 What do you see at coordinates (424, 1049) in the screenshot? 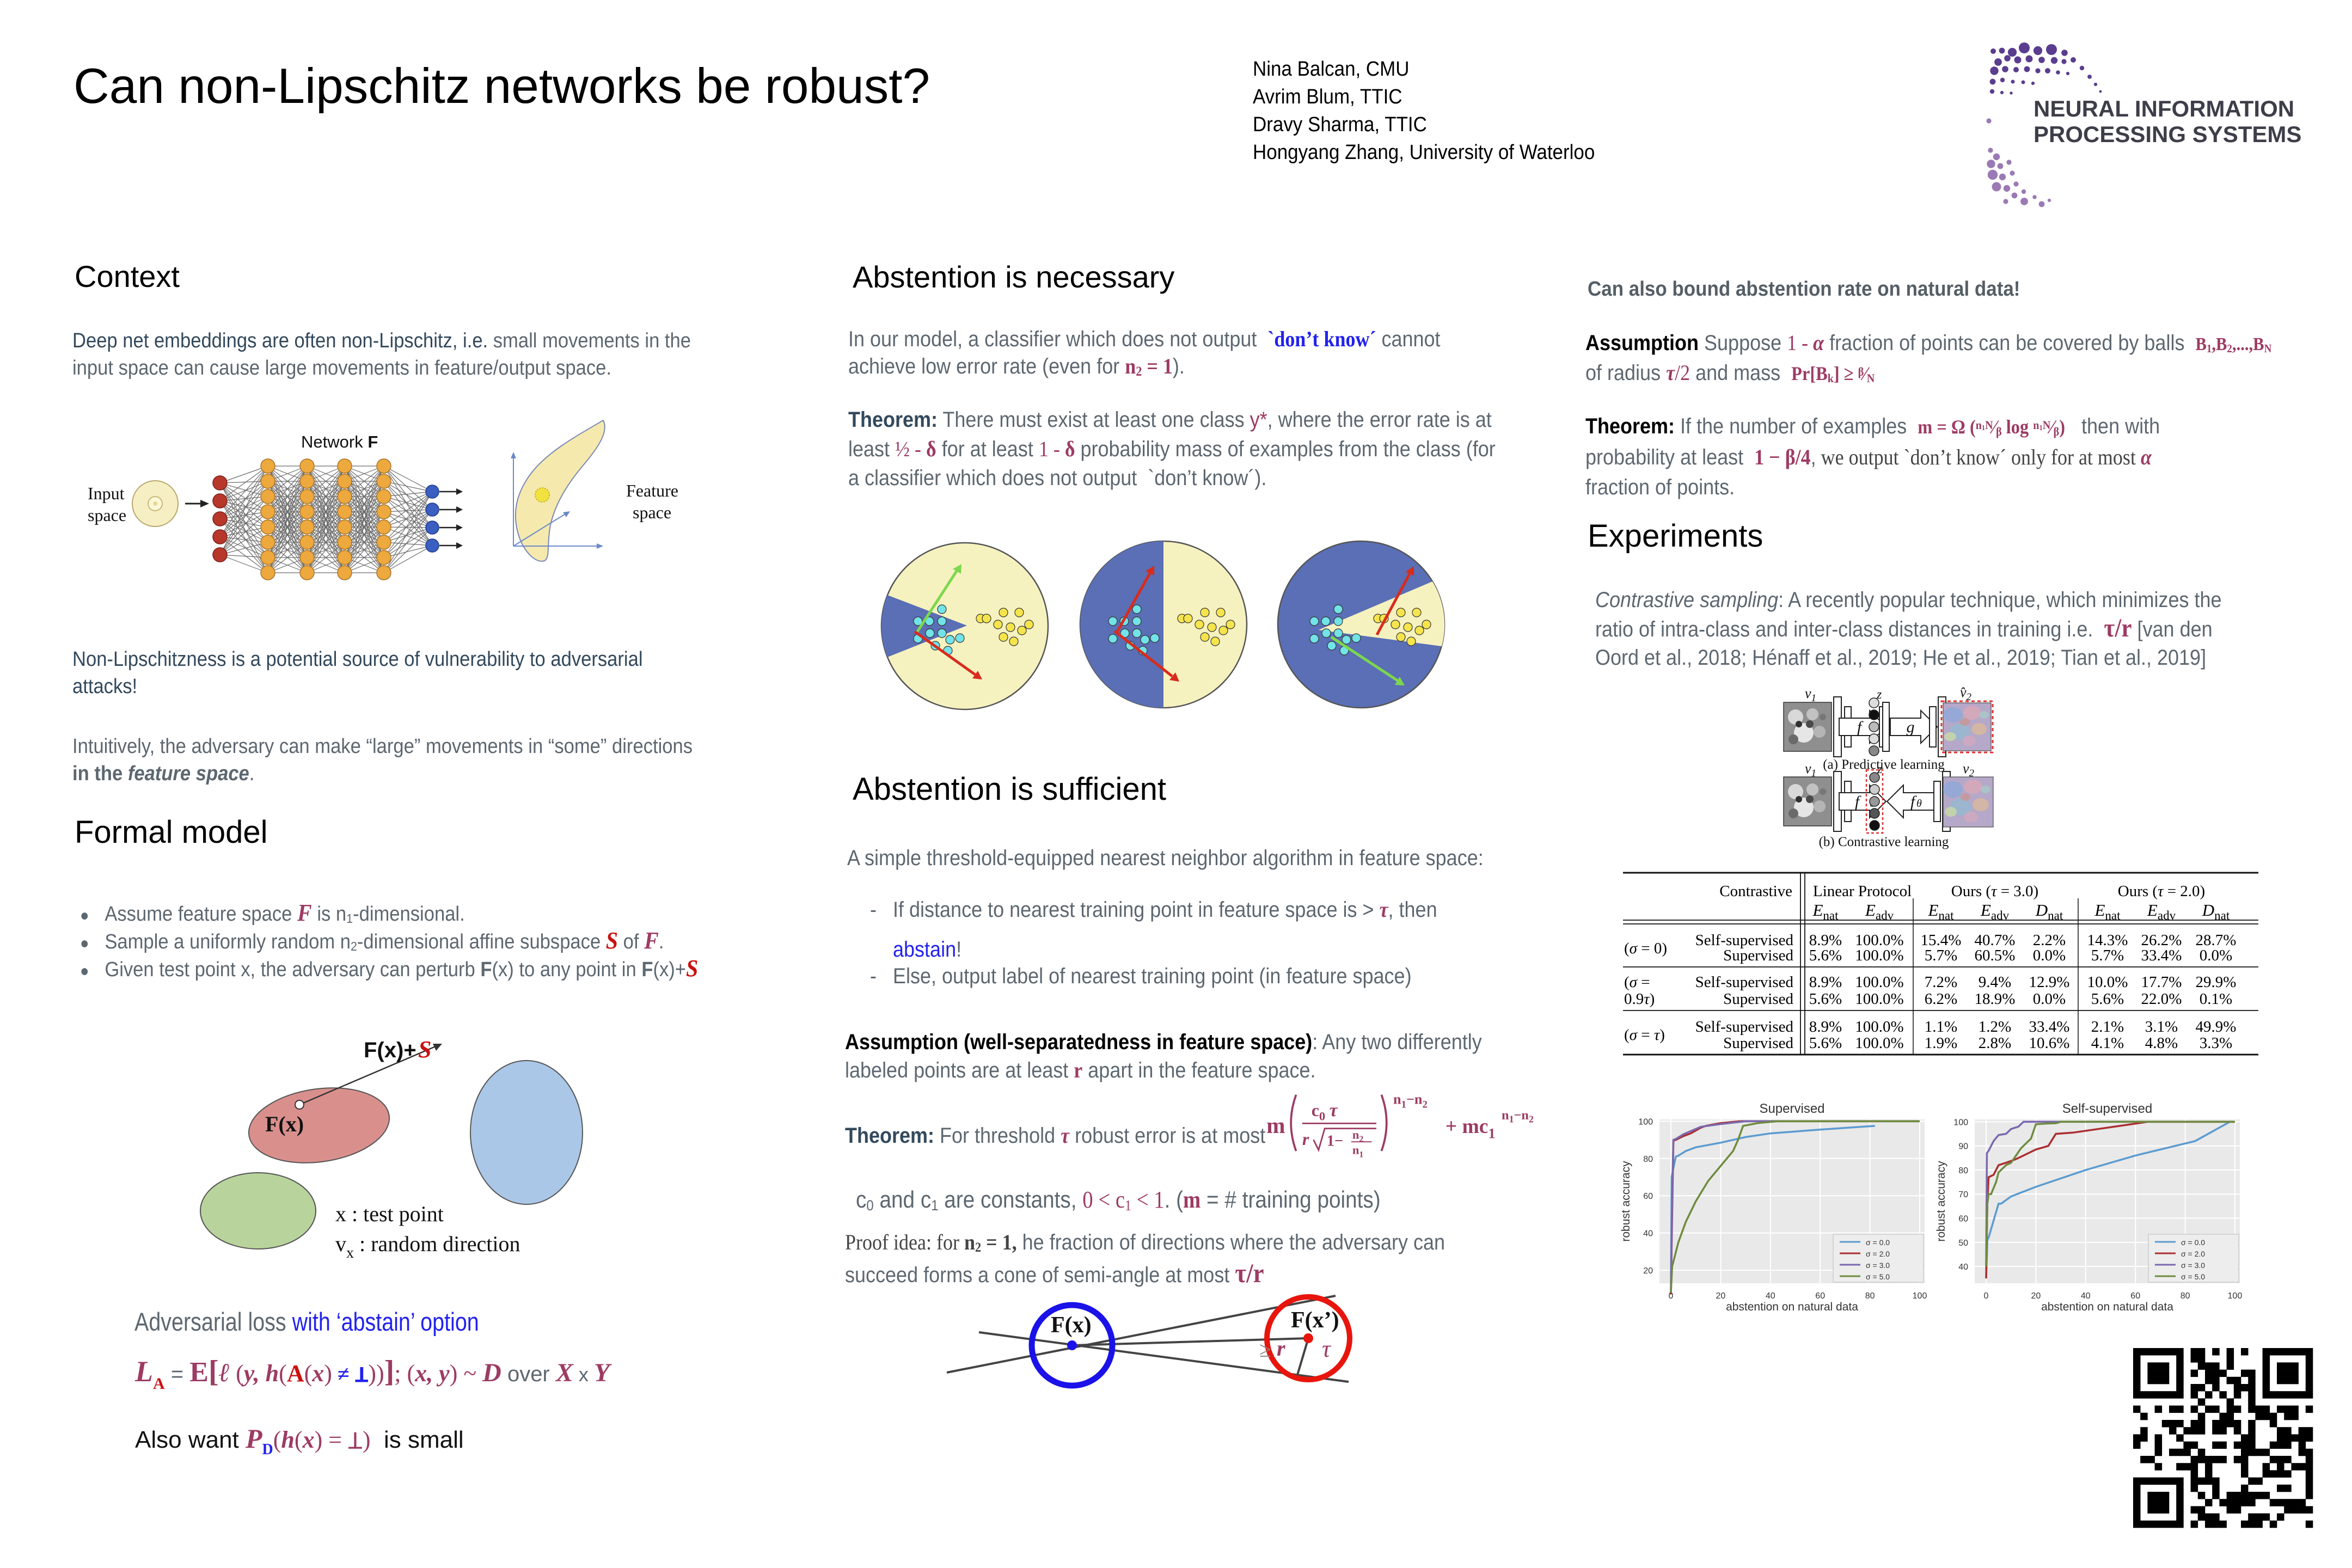
I see `svg-text: S` at bounding box center [424, 1049].